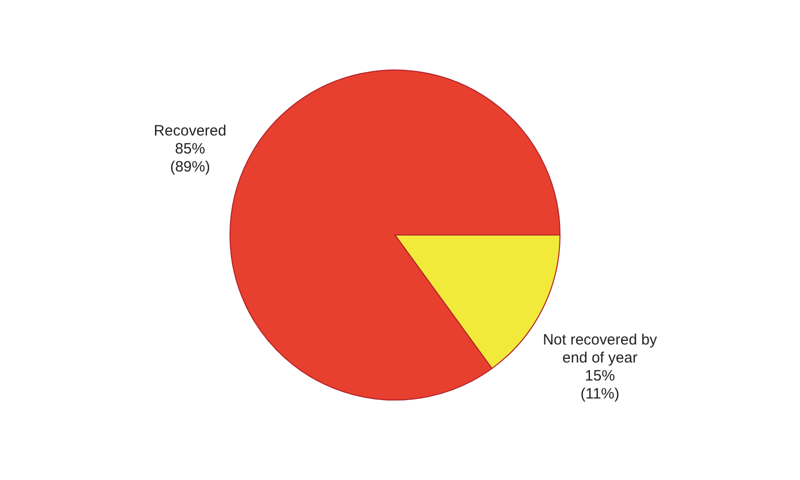 The image size is (800, 480). I want to click on slice-label: Recovered, so click(190, 131).